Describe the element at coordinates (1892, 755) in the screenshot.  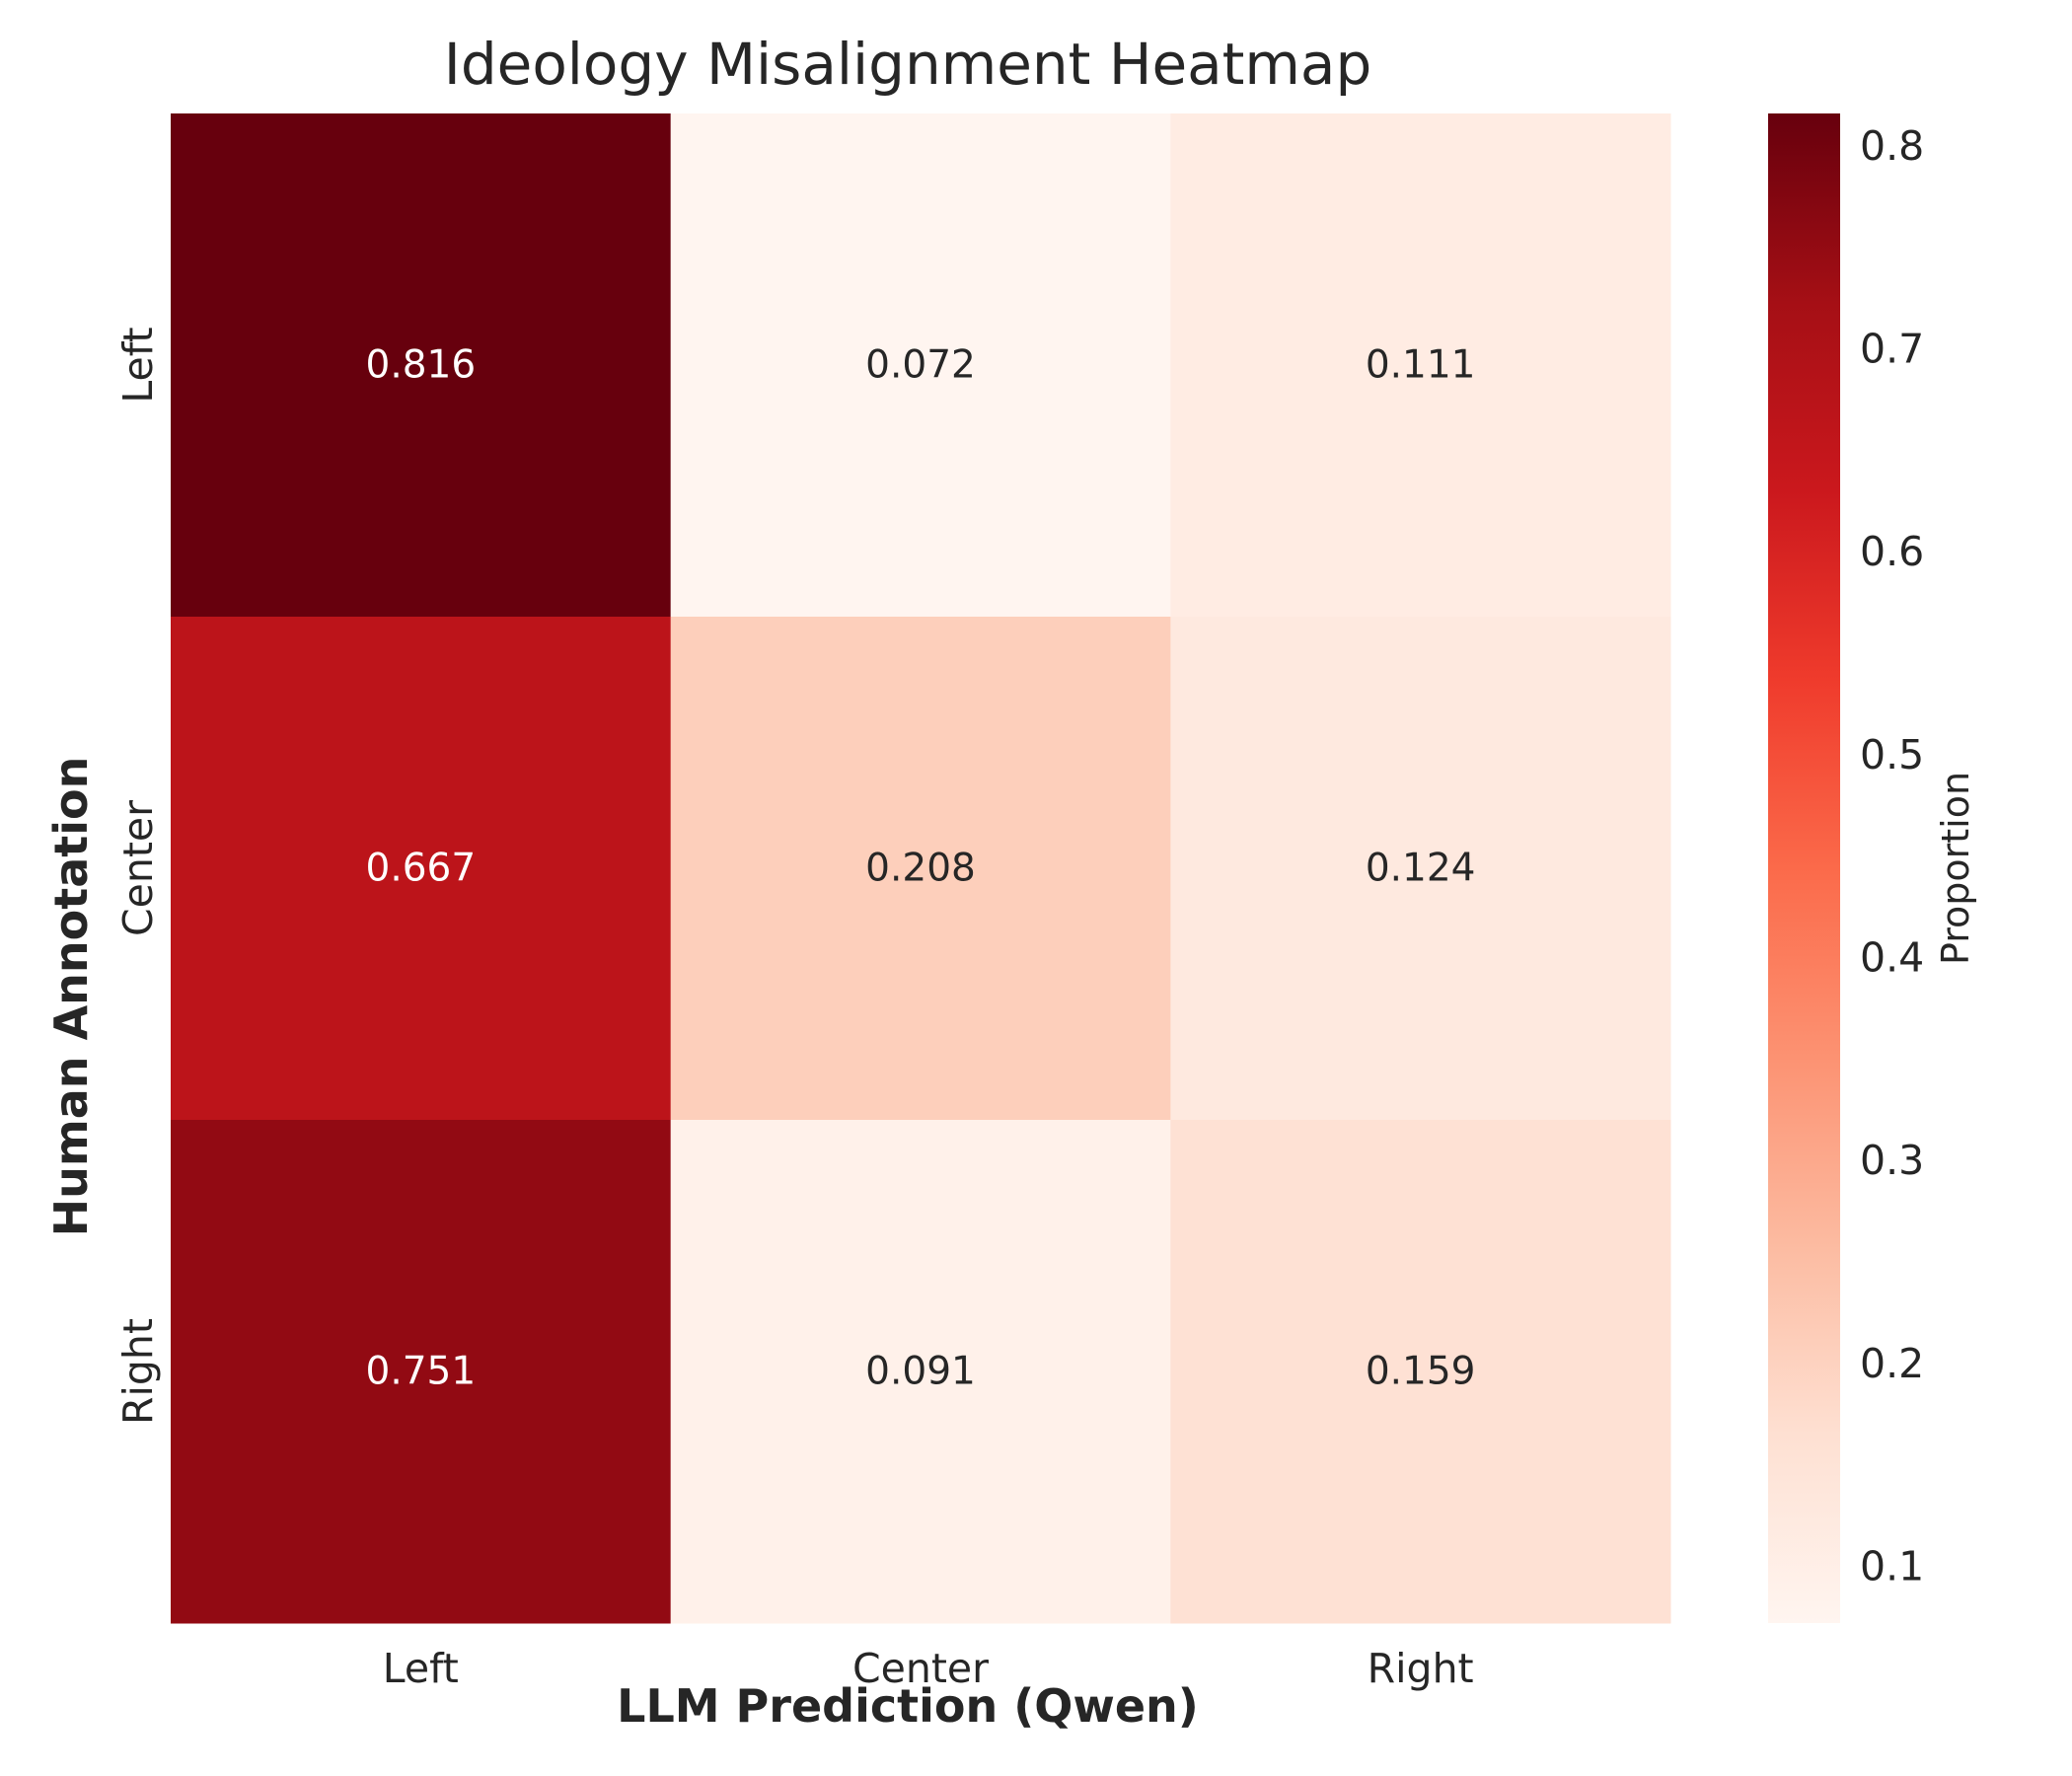
I see `colorbar-tick-label: 0.5` at that location.